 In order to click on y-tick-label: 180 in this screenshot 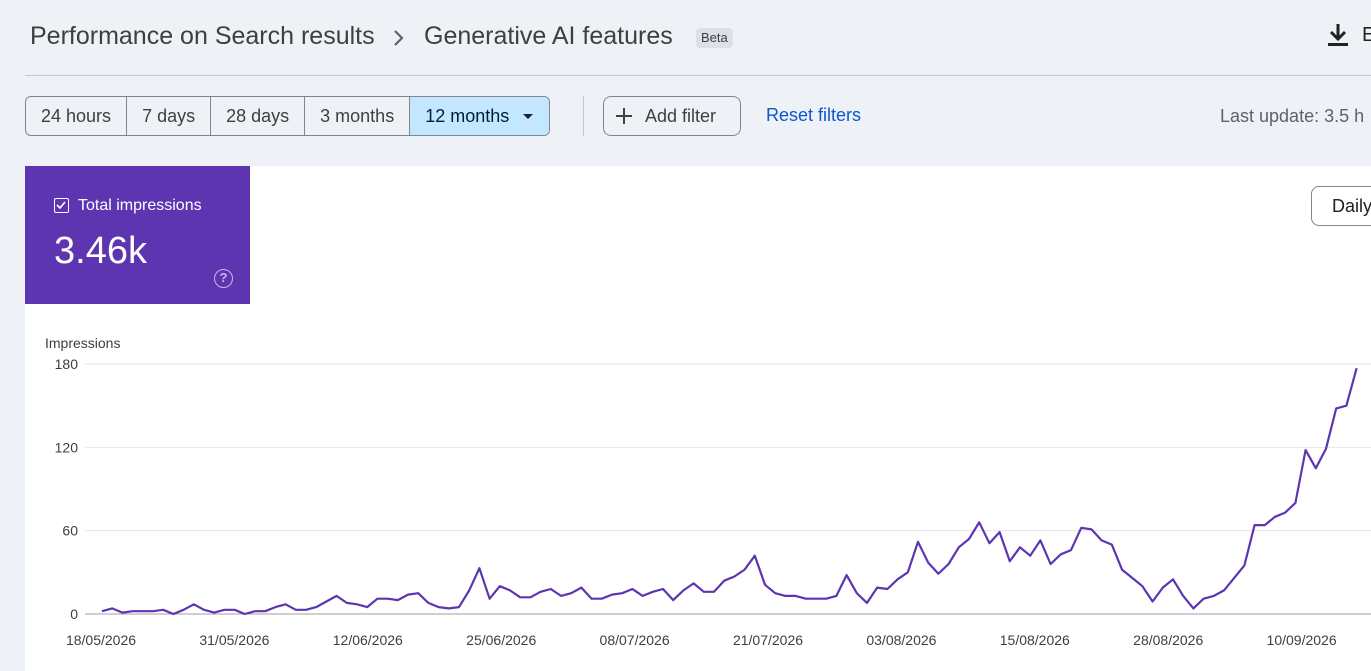, I will do `click(67, 364)`.